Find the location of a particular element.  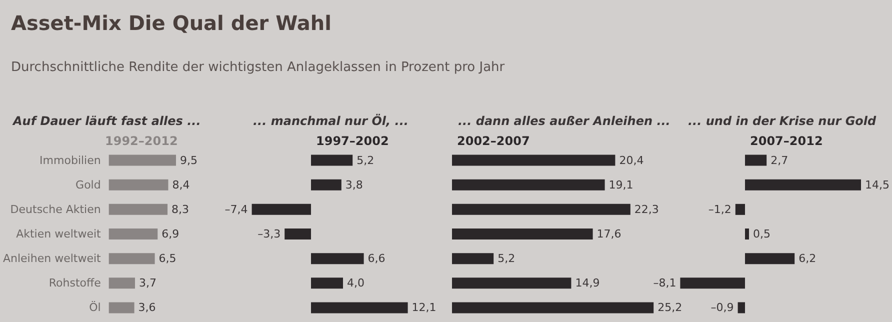

chart-subtitle: 1992–2012 is located at coordinates (141, 141).